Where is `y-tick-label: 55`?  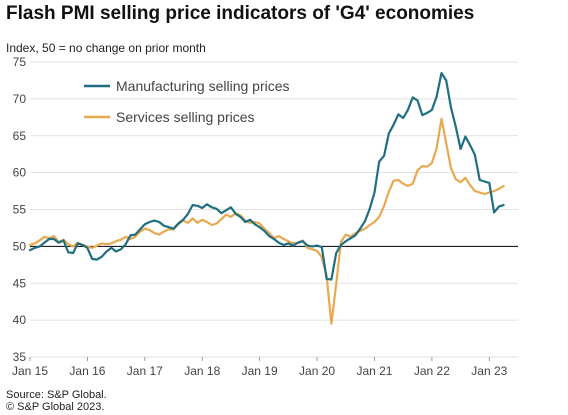
y-tick-label: 55 is located at coordinates (20, 210).